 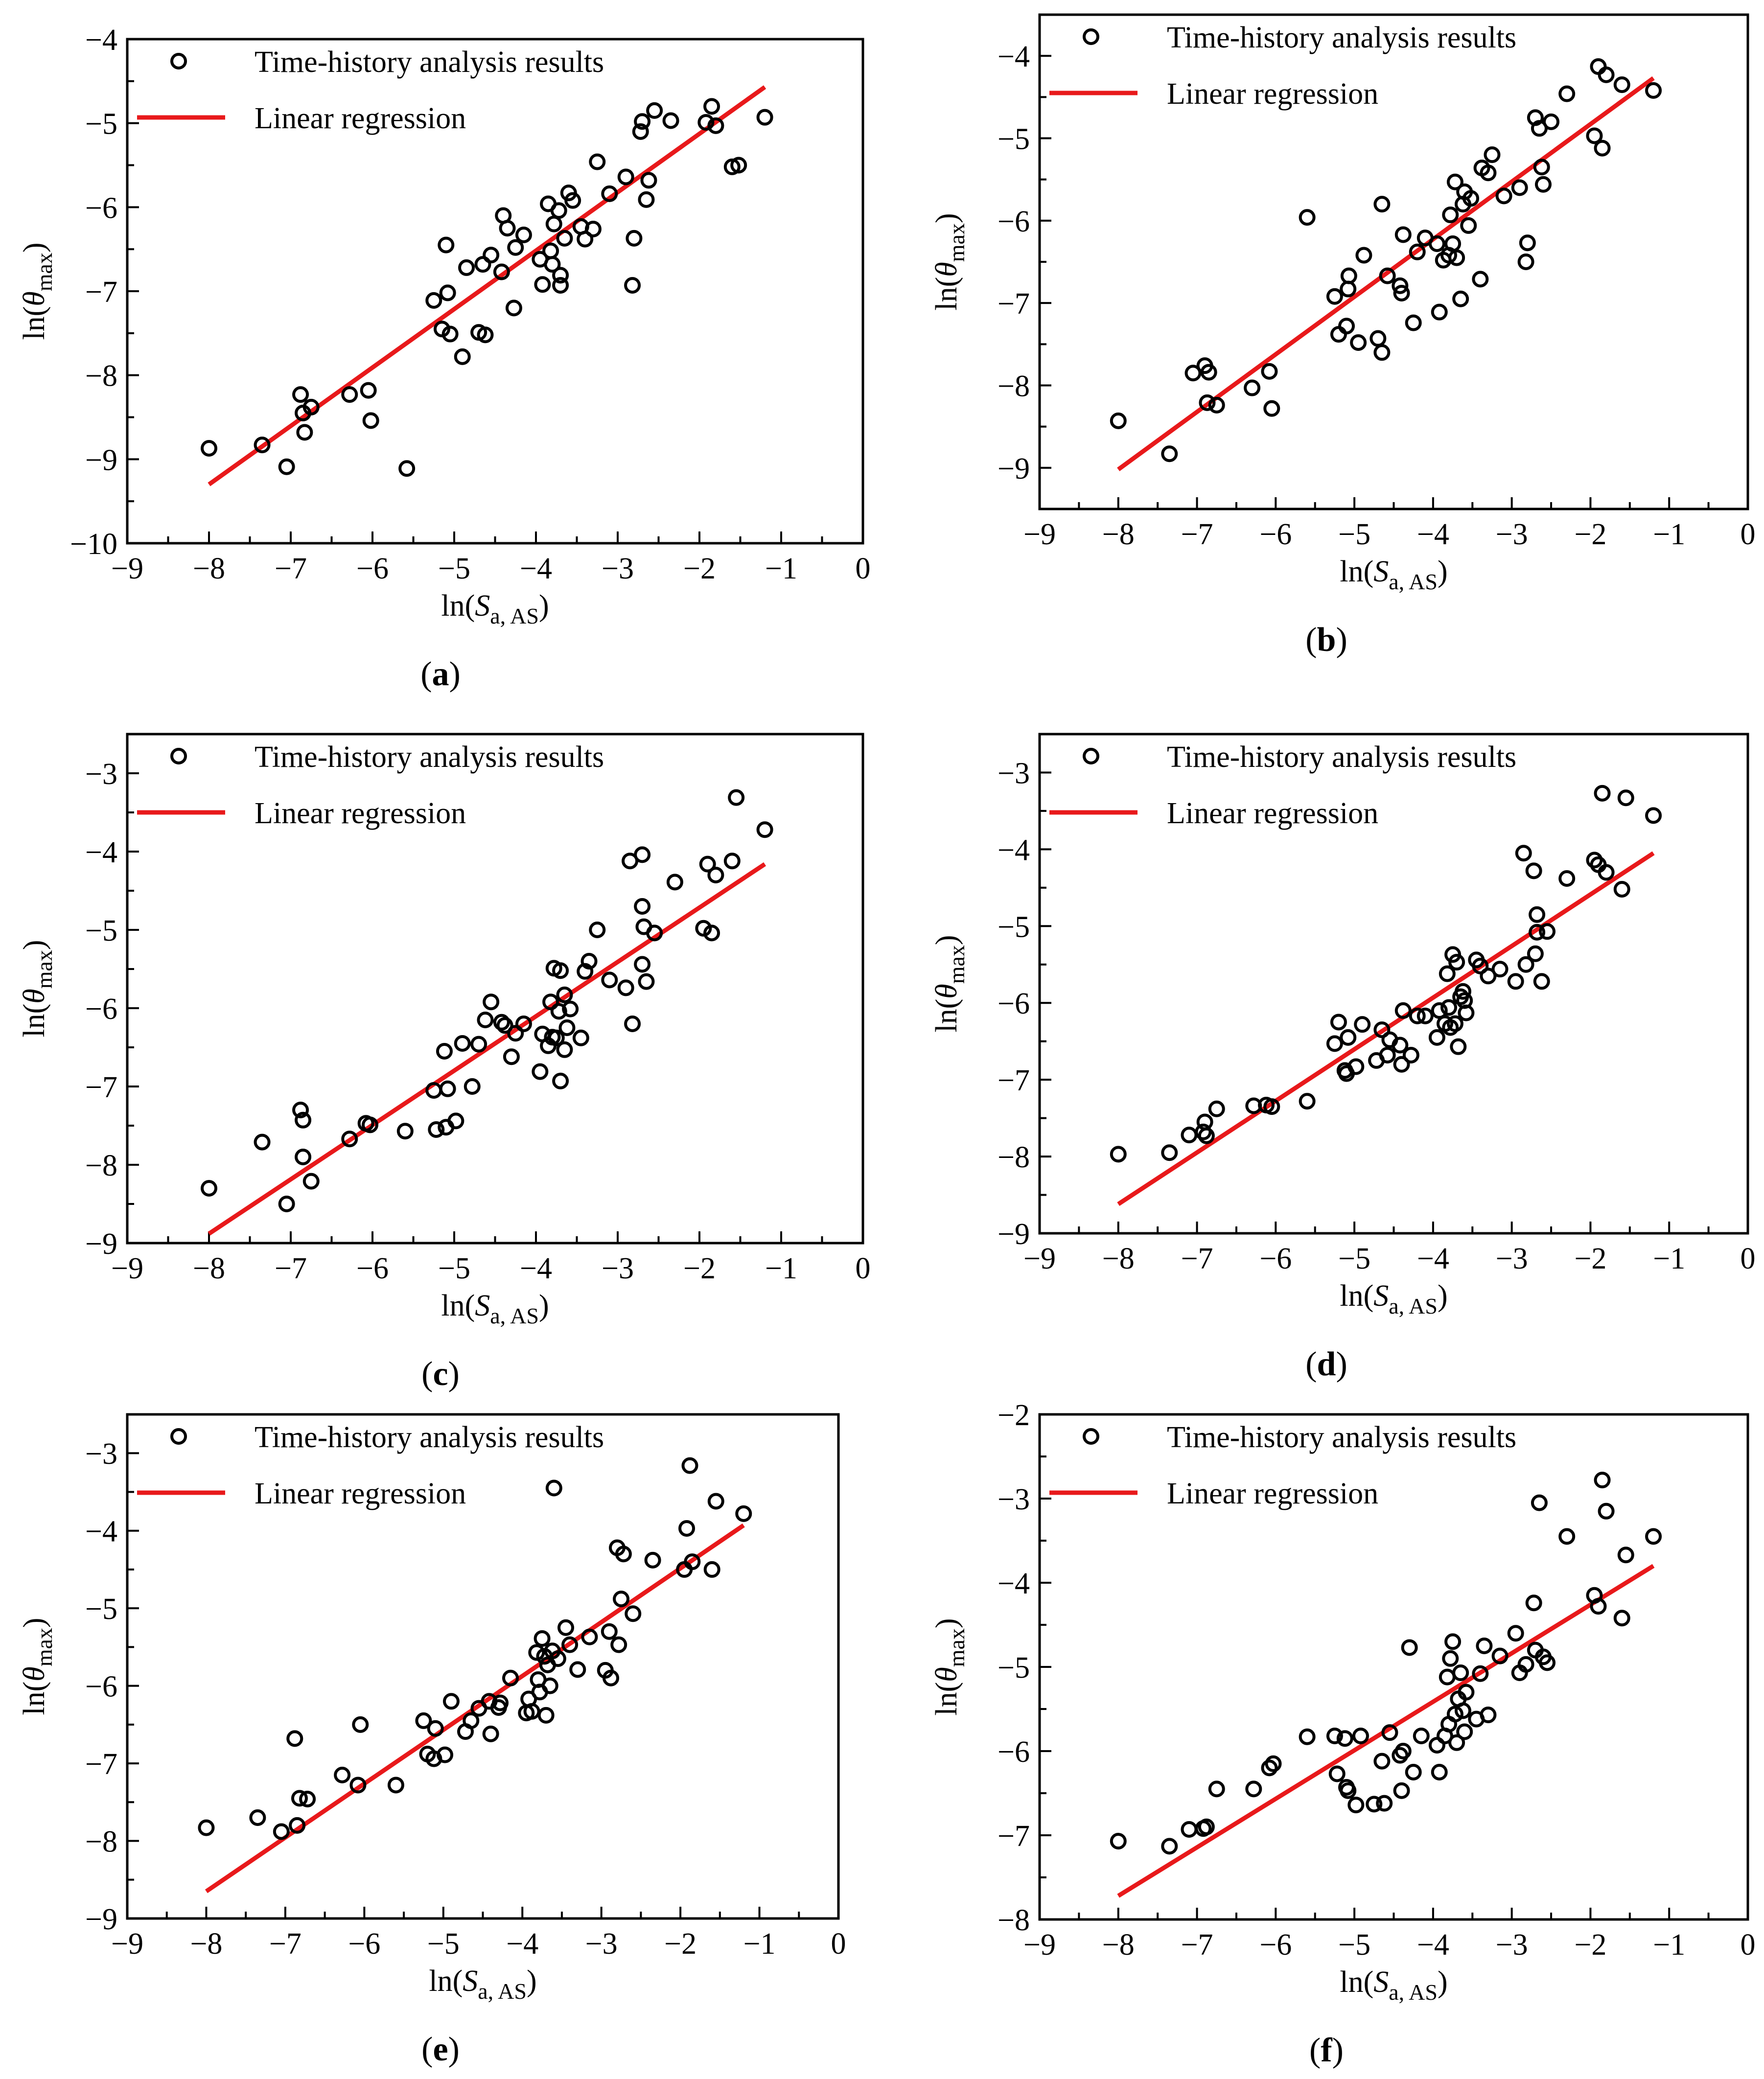 I want to click on y-tick-label: −6, so click(x=1014, y=221).